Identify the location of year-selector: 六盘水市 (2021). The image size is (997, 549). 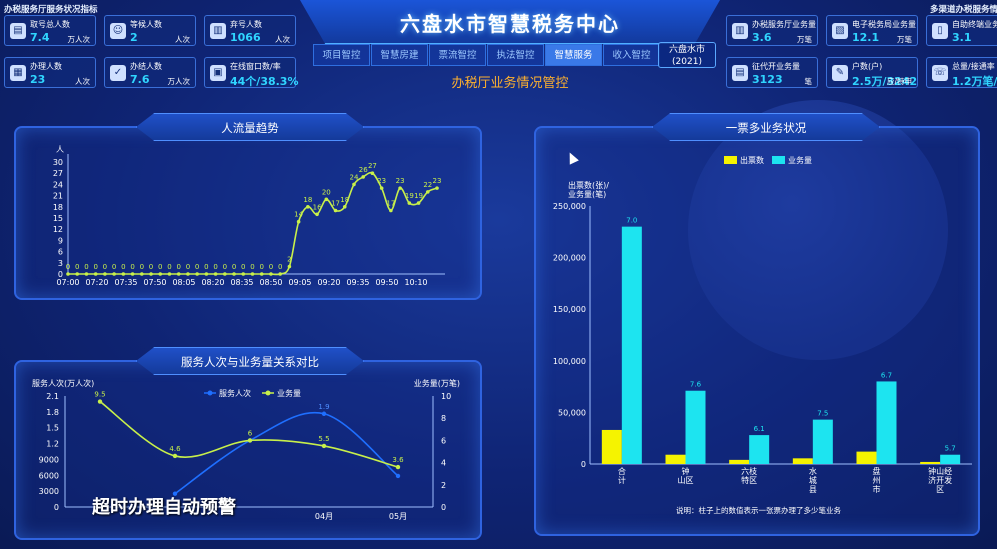
(687, 55).